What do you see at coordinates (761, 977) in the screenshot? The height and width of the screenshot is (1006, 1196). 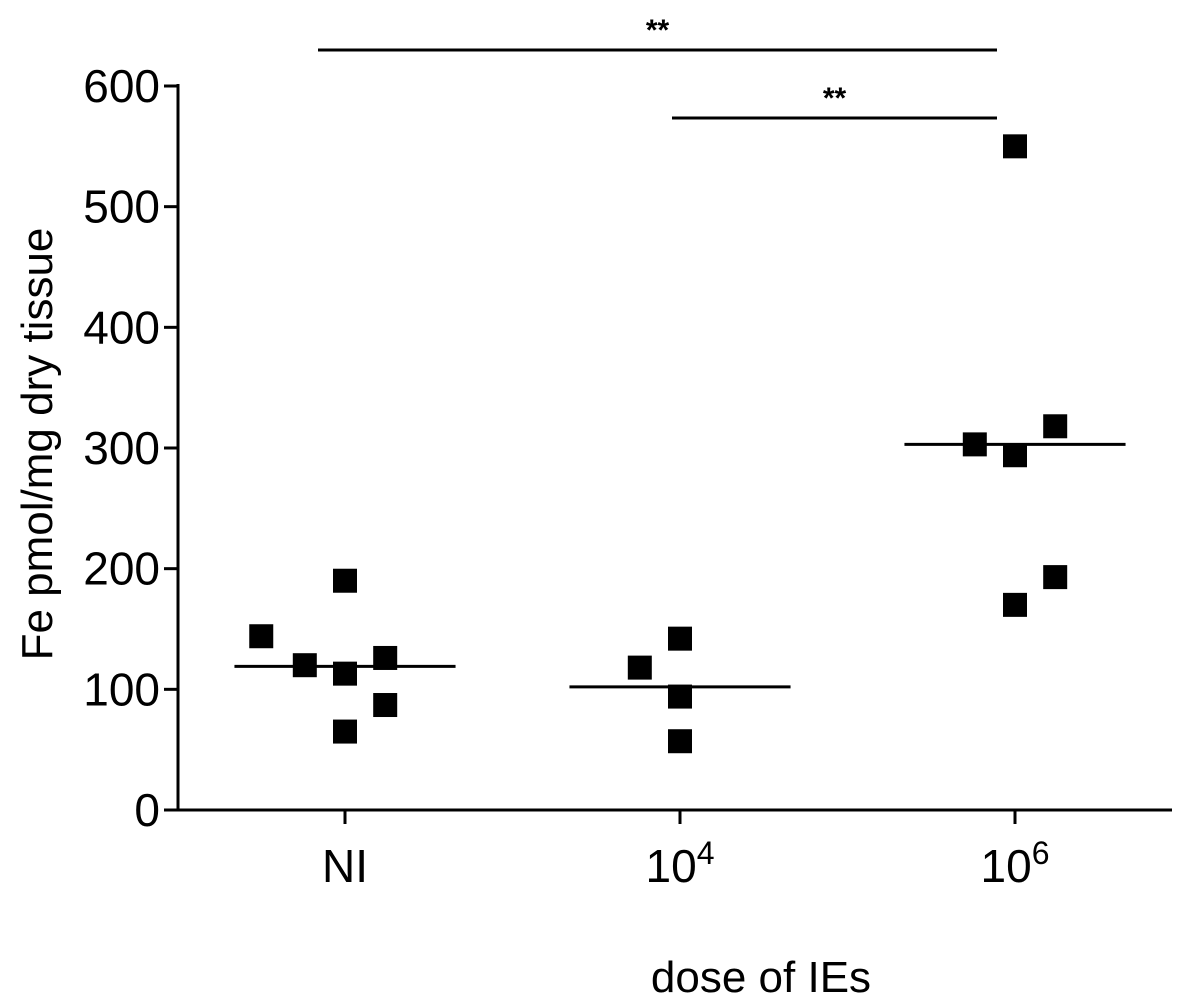 I see `x-axis-title: dose of IEs` at bounding box center [761, 977].